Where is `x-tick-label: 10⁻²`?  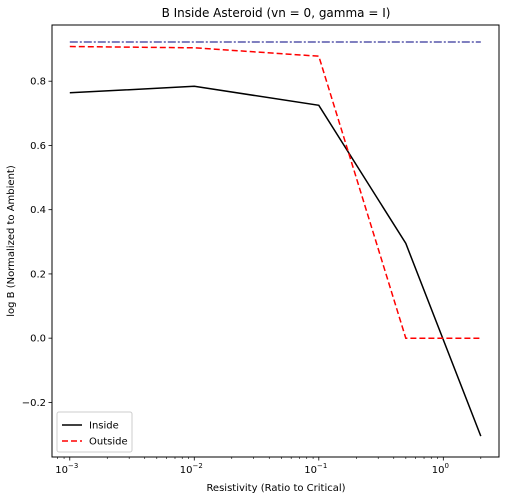 x-tick-label: 10⁻² is located at coordinates (191, 469).